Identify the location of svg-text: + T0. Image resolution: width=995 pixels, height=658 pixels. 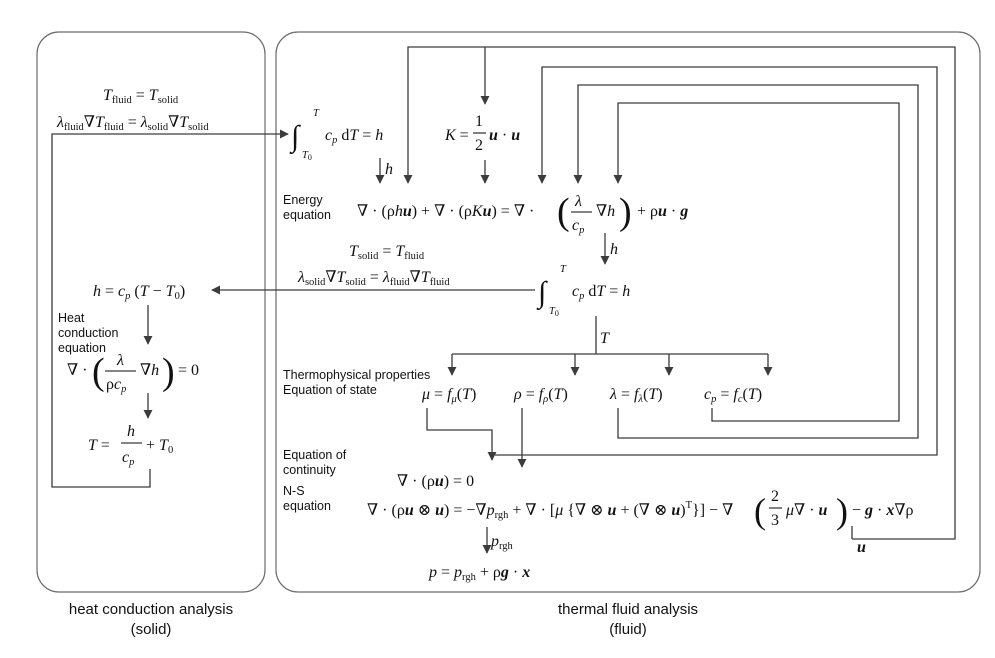
(159, 446).